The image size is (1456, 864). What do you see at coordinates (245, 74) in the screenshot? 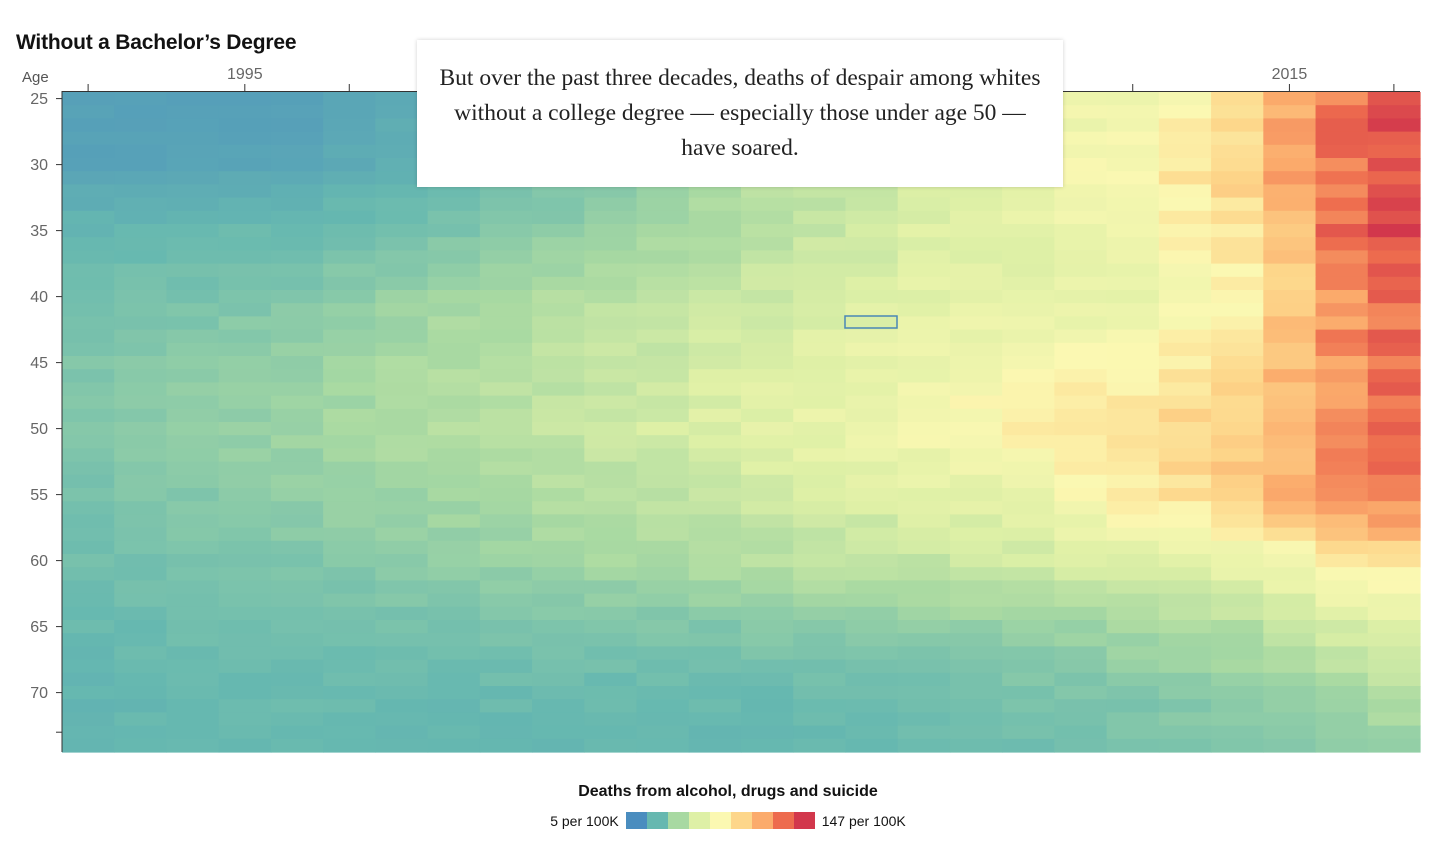
I see `x-tick-label: 1995` at bounding box center [245, 74].